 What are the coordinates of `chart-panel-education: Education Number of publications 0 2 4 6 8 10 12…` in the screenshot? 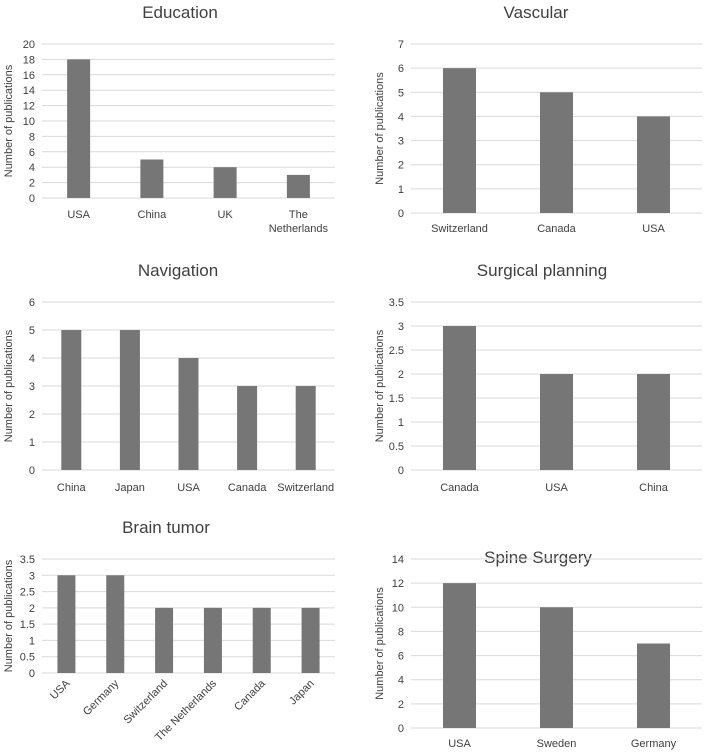 It's located at (169, 119).